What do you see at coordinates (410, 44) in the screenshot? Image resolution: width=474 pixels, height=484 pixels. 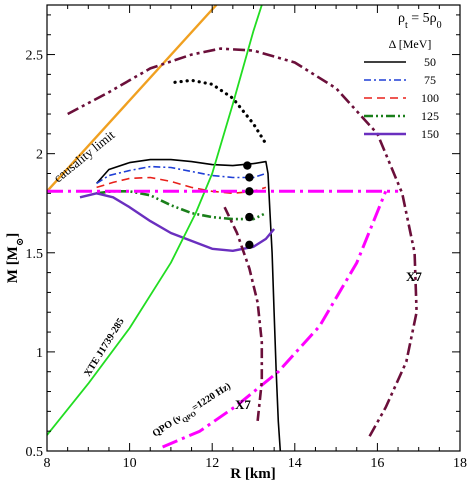 I see `legend-title: Δ [MeV]` at bounding box center [410, 44].